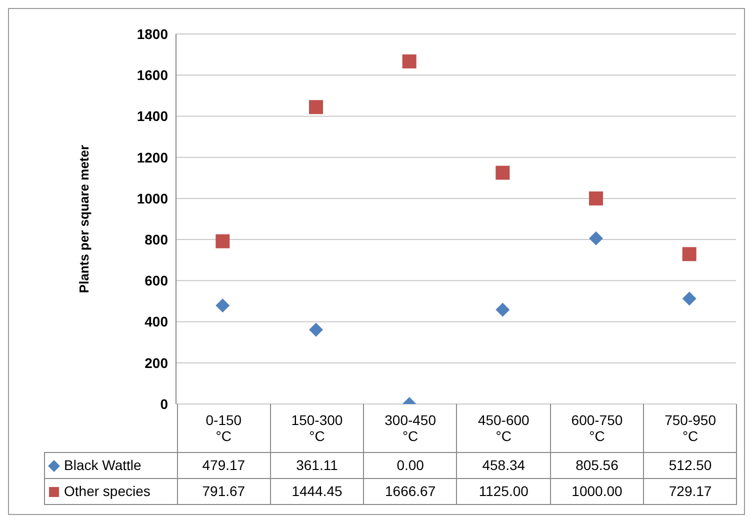  Describe the element at coordinates (152, 116) in the screenshot. I see `y-tick-label: 1400` at that location.